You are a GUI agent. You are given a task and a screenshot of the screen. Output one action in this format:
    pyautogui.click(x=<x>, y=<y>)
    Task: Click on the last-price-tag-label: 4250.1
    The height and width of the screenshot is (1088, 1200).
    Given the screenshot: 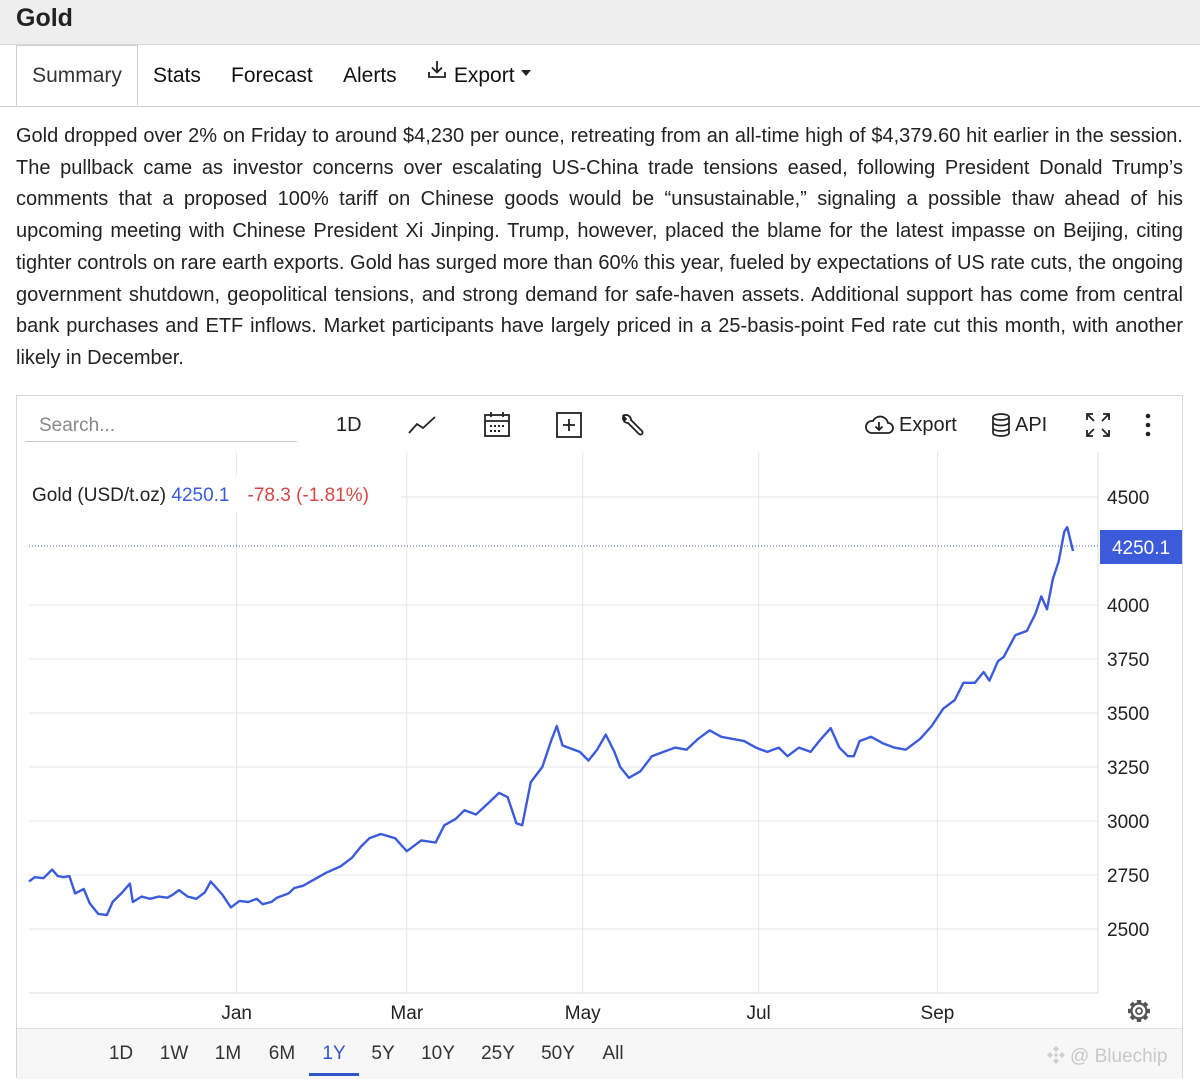 What is the action you would take?
    pyautogui.click(x=1141, y=548)
    